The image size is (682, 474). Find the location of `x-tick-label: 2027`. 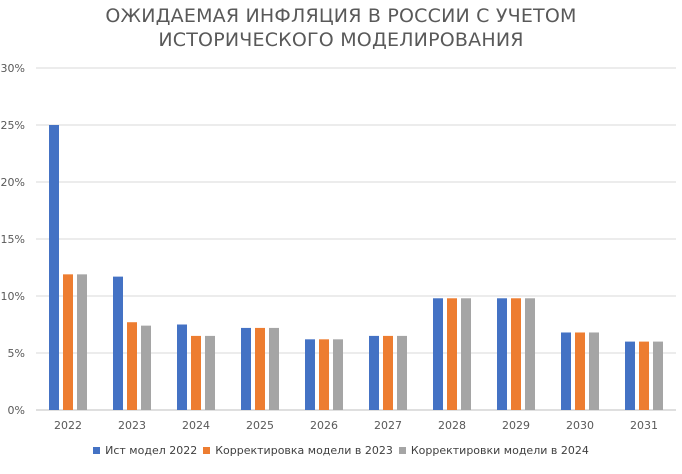

x-tick-label: 2027 is located at coordinates (388, 425).